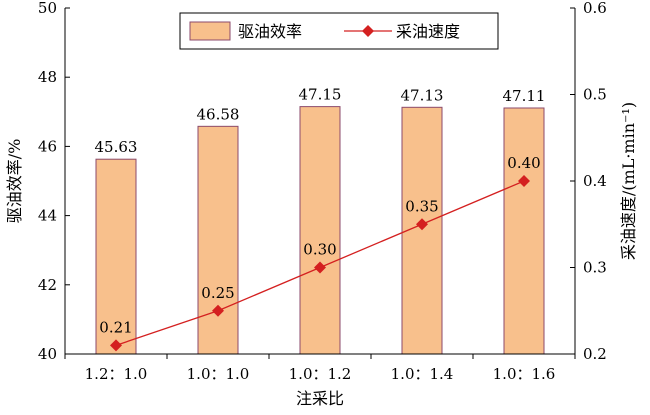 Image resolution: width=650 pixels, height=415 pixels. What do you see at coordinates (428, 31) in the screenshot?
I see `legend-line-label: 采油速度` at bounding box center [428, 31].